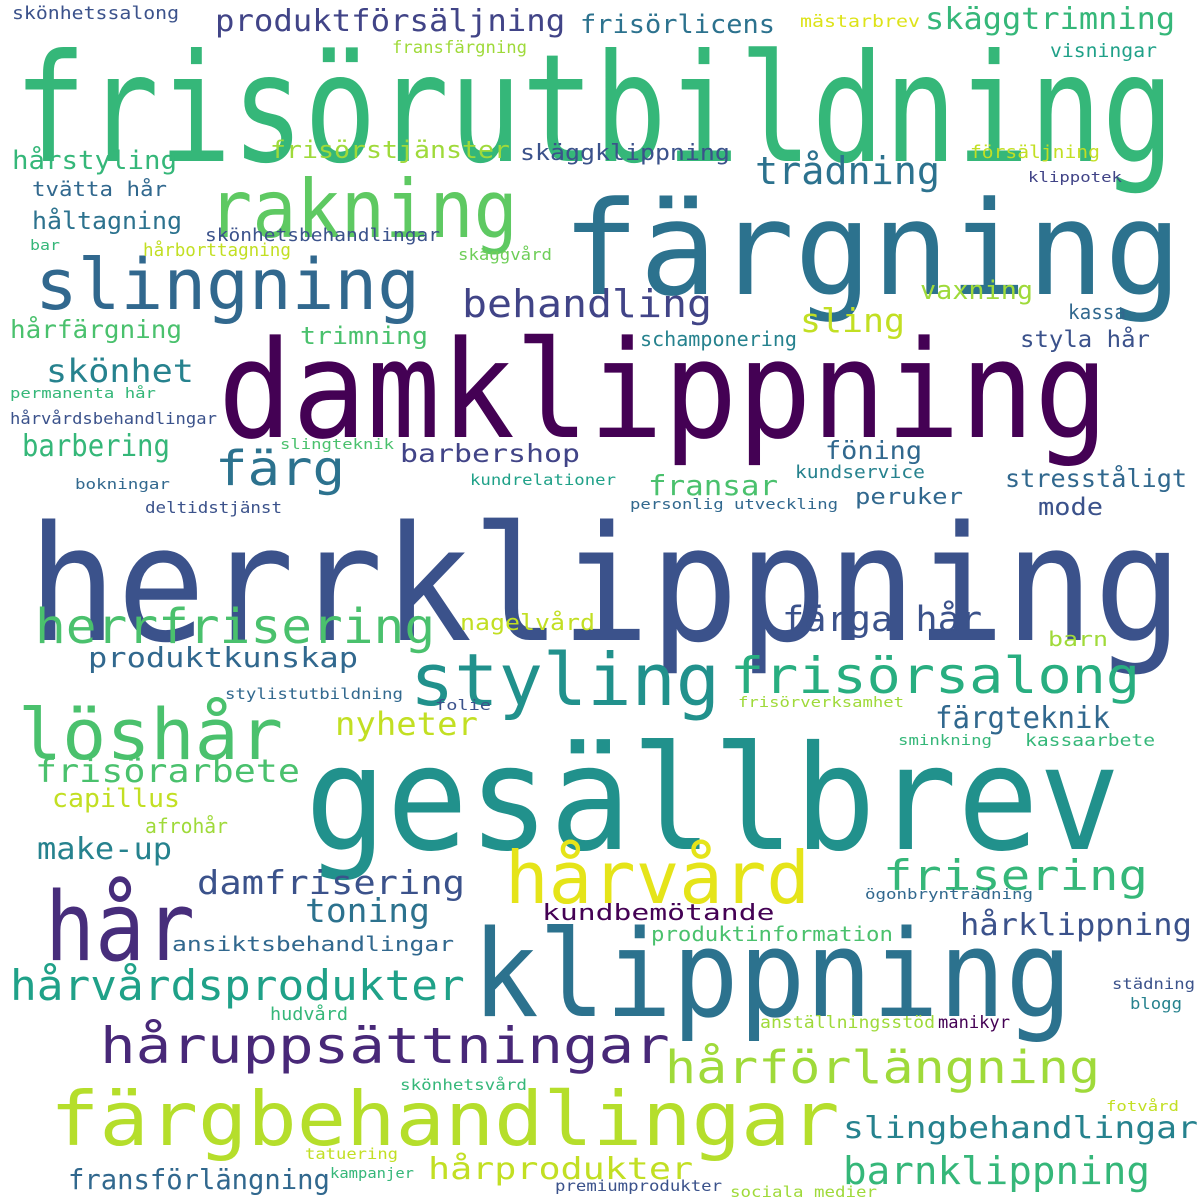 This screenshot has height=1200, width=1200. What do you see at coordinates (853, 320) in the screenshot?
I see `word-sling: sling` at bounding box center [853, 320].